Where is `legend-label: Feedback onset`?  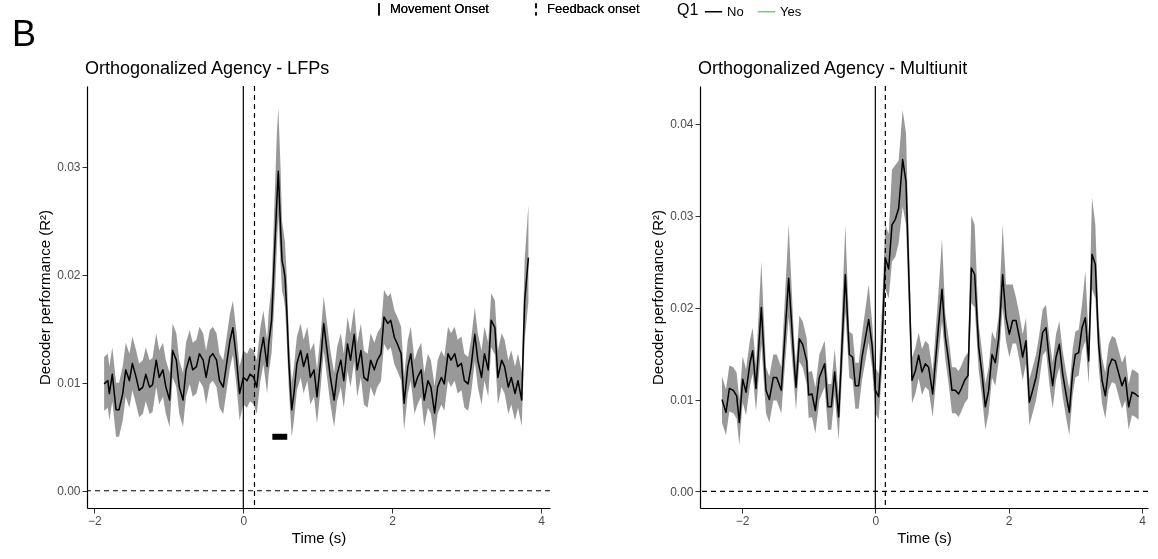 legend-label: Feedback onset is located at coordinates (593, 9).